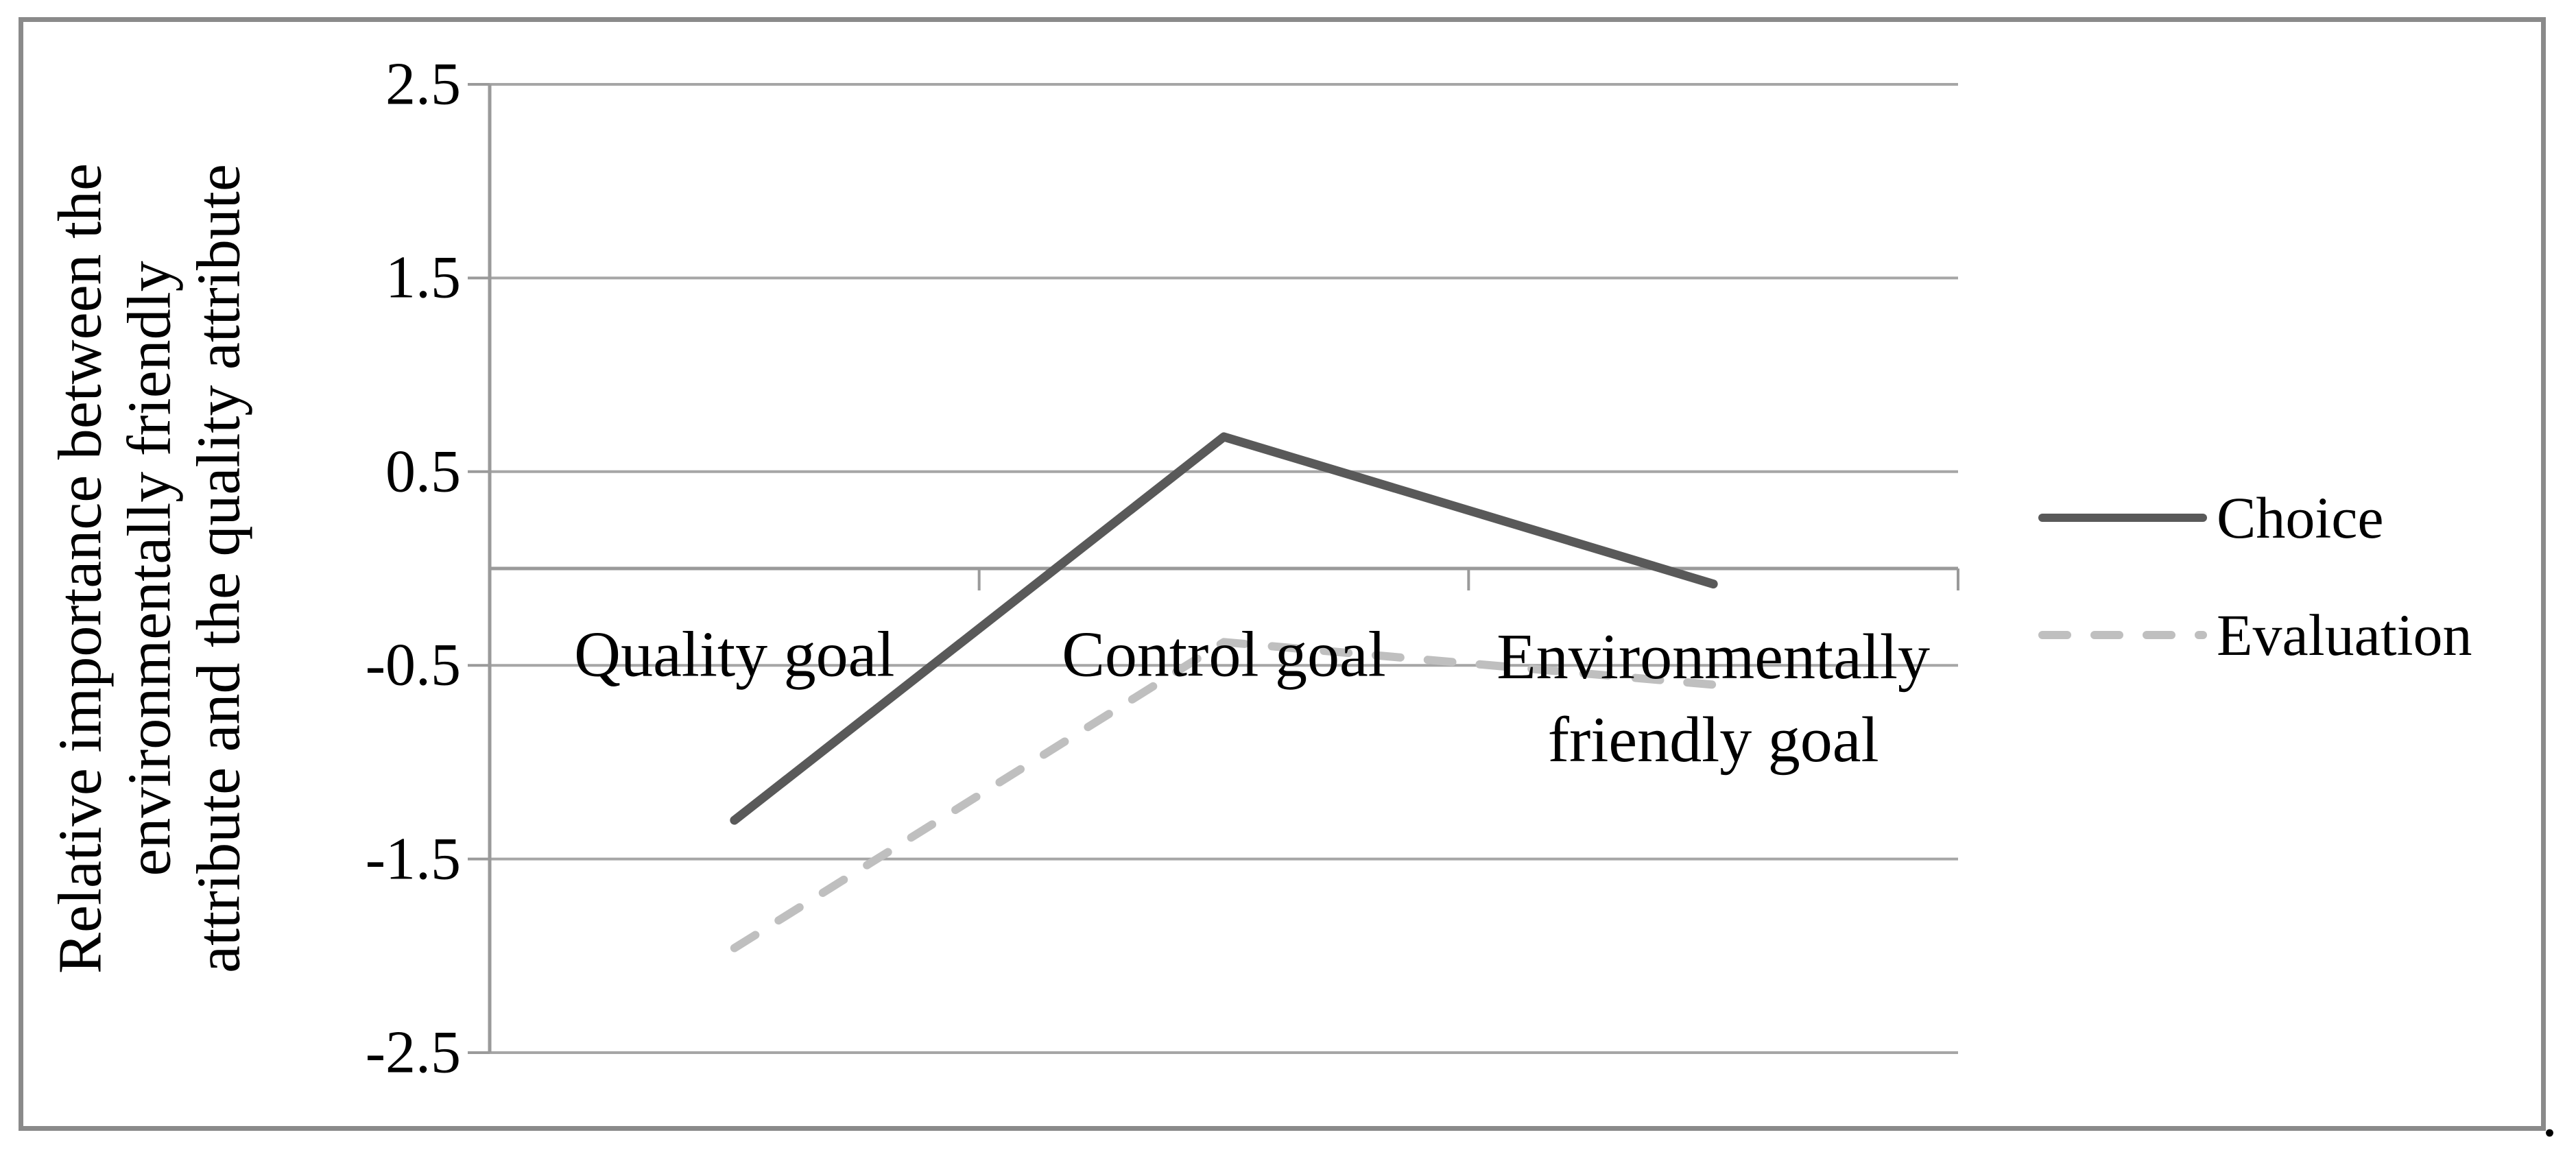  What do you see at coordinates (423, 85) in the screenshot?
I see `y-tick-label-2.5: 2.5` at bounding box center [423, 85].